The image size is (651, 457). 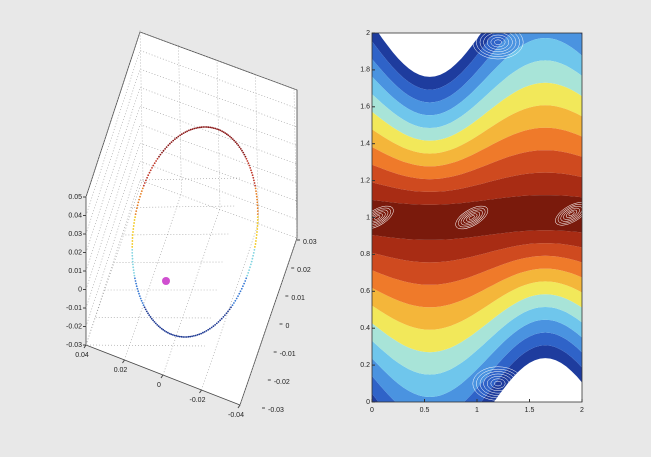 What do you see at coordinates (310, 242) in the screenshot?
I see `x-tick-label: 0.03` at bounding box center [310, 242].